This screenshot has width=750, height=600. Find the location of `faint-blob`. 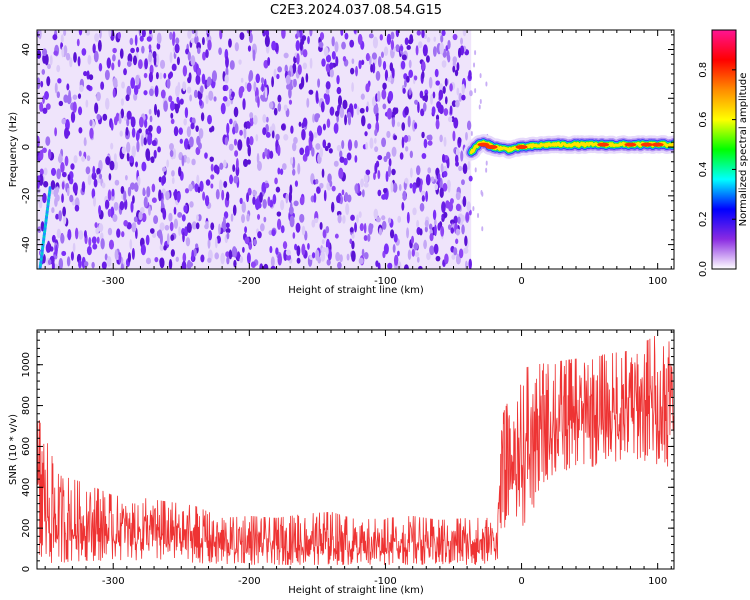

faint-blob is located at coordinates (478, 216).